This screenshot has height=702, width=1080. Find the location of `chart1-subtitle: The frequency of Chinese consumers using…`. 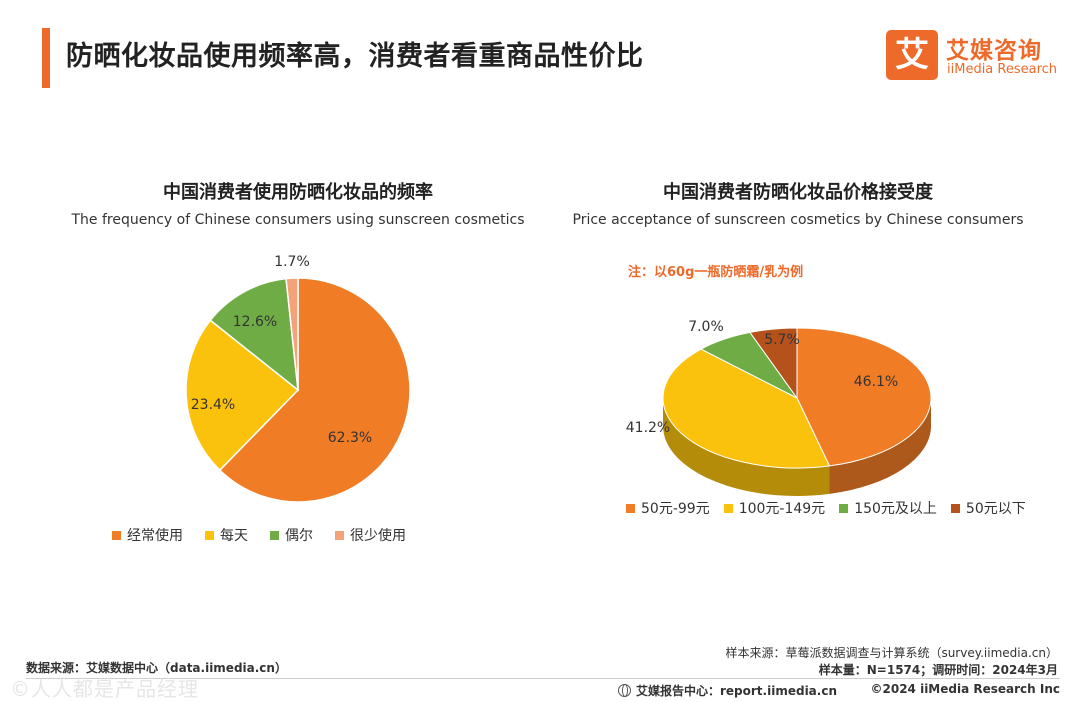

chart1-subtitle: The frequency of Chinese consumers using… is located at coordinates (298, 220).